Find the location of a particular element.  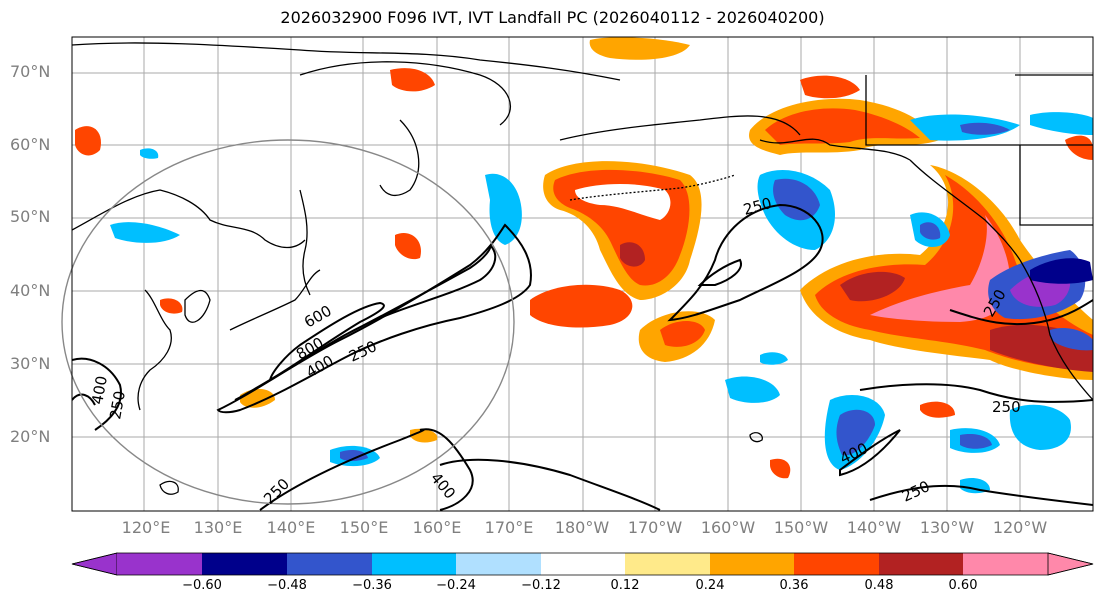

lat-label: 60°N is located at coordinates (30, 144).